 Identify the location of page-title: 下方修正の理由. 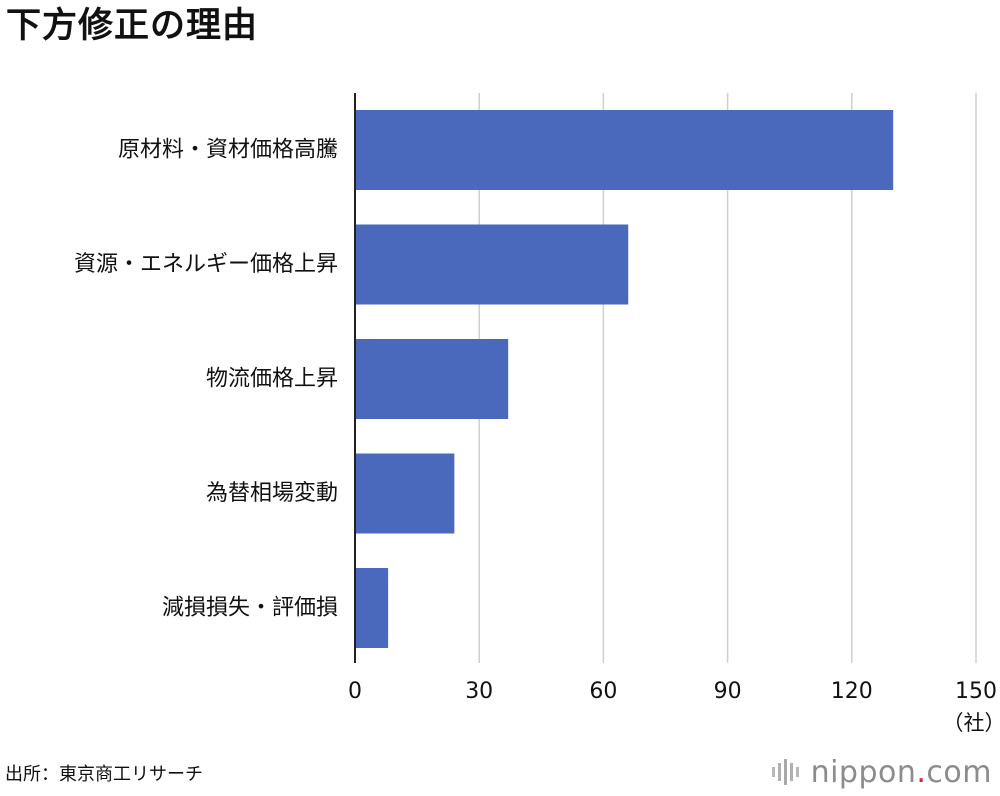
(132, 26).